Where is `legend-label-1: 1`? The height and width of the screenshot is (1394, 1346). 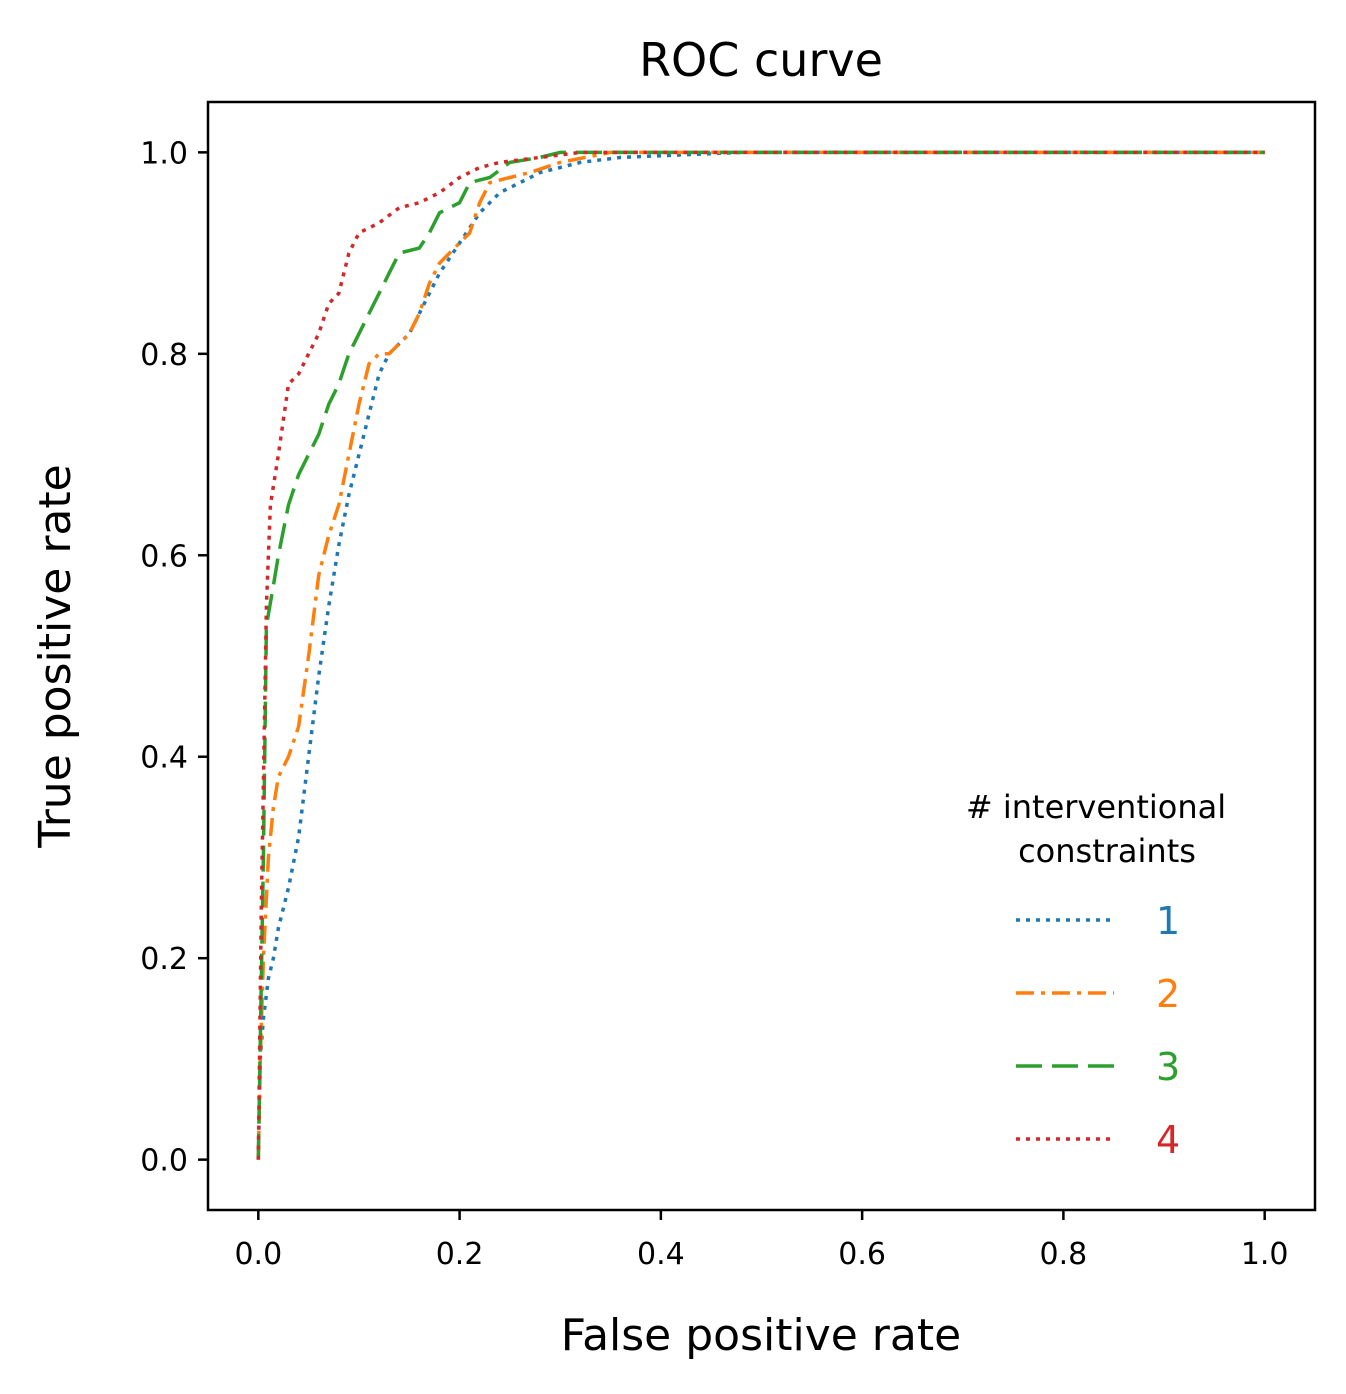 legend-label-1: 1 is located at coordinates (1168, 921).